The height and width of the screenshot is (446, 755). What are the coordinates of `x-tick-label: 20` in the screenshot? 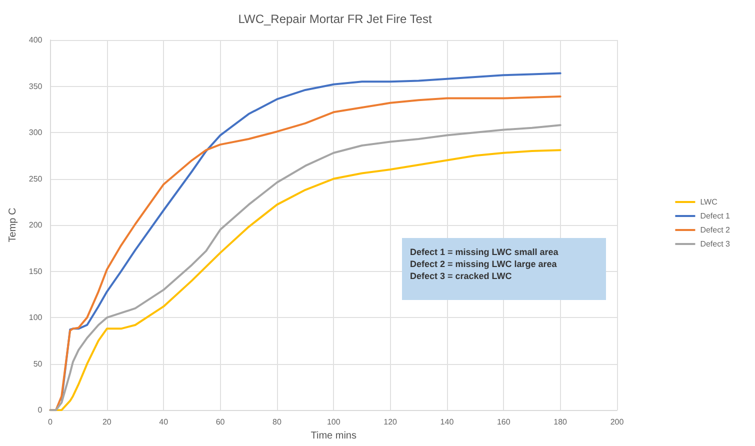 It's located at (107, 422).